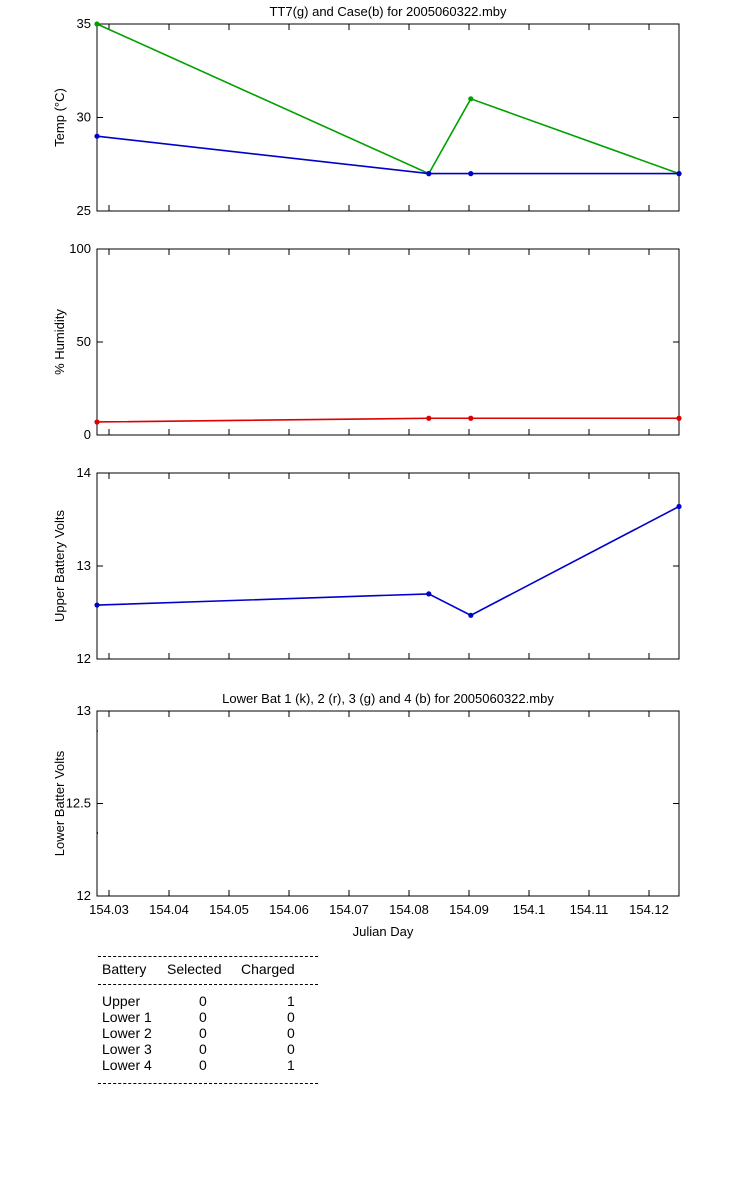  I want to click on header-charged: Charged, so click(268, 969).